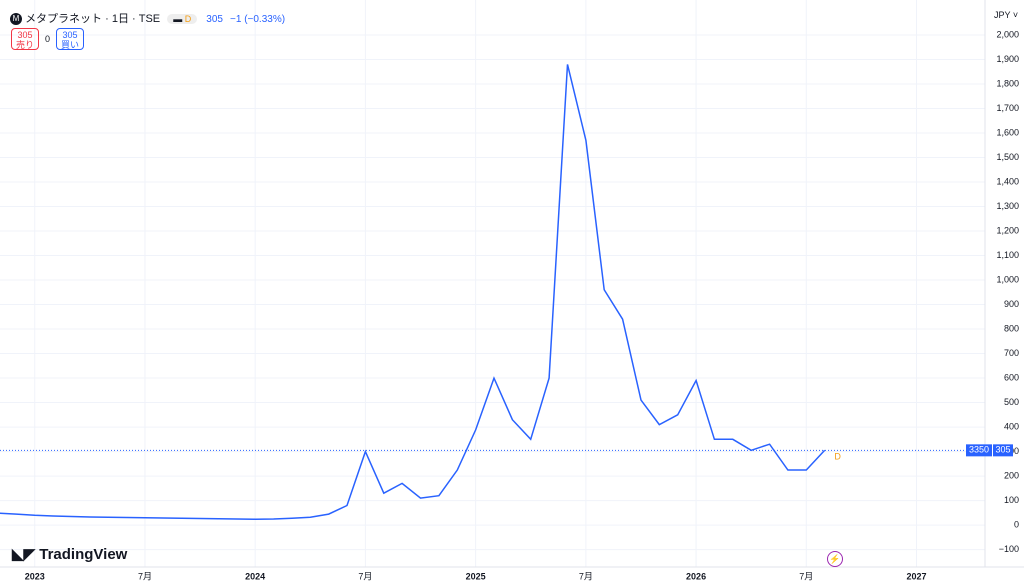  I want to click on buy-price: 305, so click(70, 35).